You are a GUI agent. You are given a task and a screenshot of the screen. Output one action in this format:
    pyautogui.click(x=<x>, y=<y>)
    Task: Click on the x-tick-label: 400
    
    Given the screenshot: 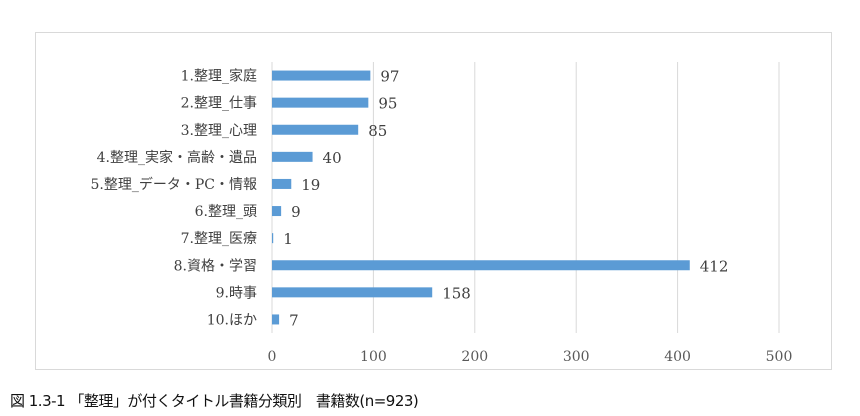 What is the action you would take?
    pyautogui.click(x=677, y=357)
    